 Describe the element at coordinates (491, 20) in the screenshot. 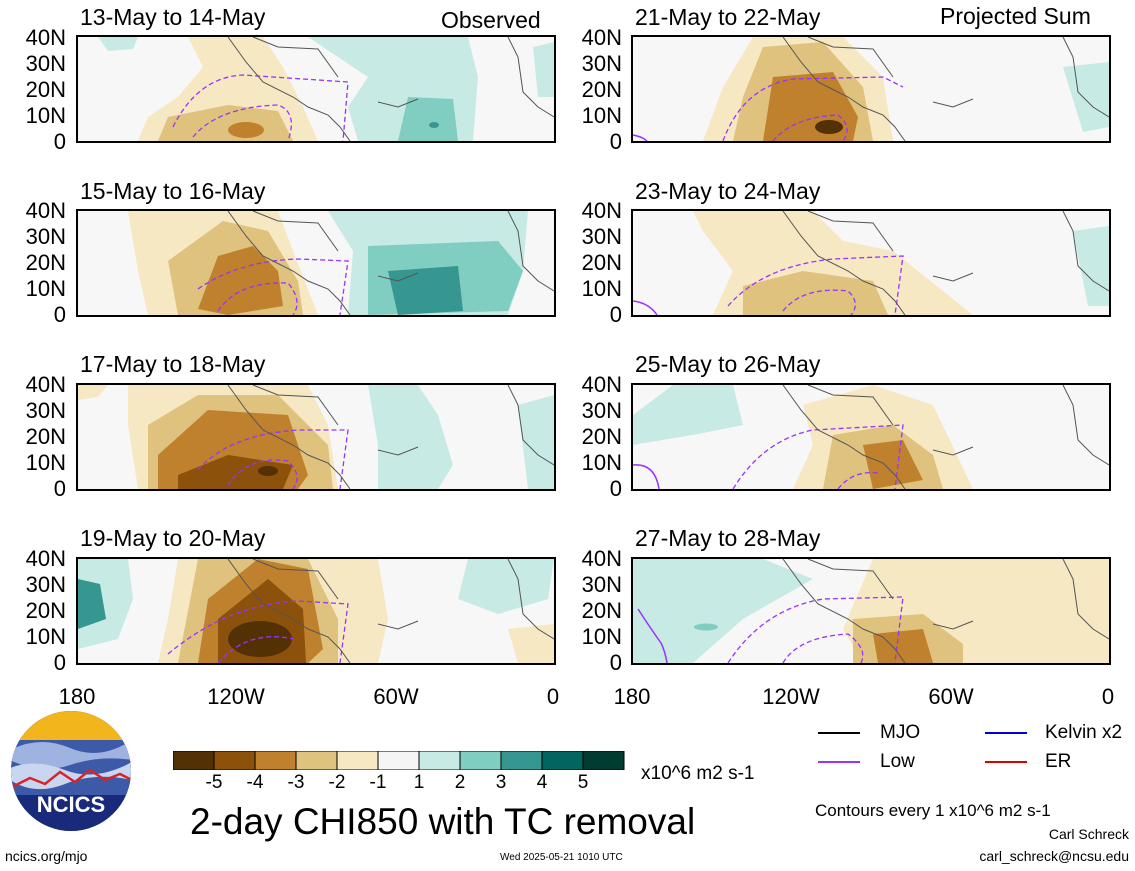

I see `observed-label: Observed` at that location.